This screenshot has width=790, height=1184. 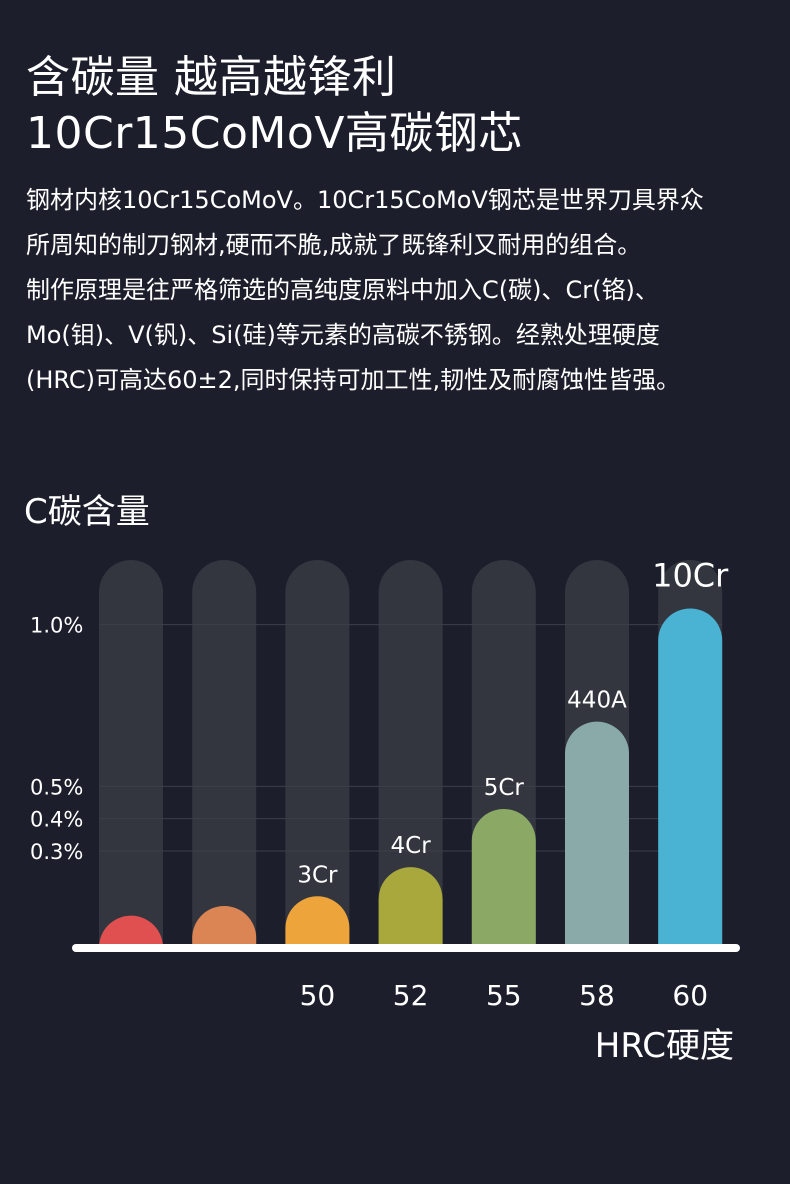 What do you see at coordinates (343, 335) in the screenshot?
I see `description-line-4: Mo(钼)、V(钒)、Si(硅)等元素的高碳不锈钢。经熟处理硬度` at bounding box center [343, 335].